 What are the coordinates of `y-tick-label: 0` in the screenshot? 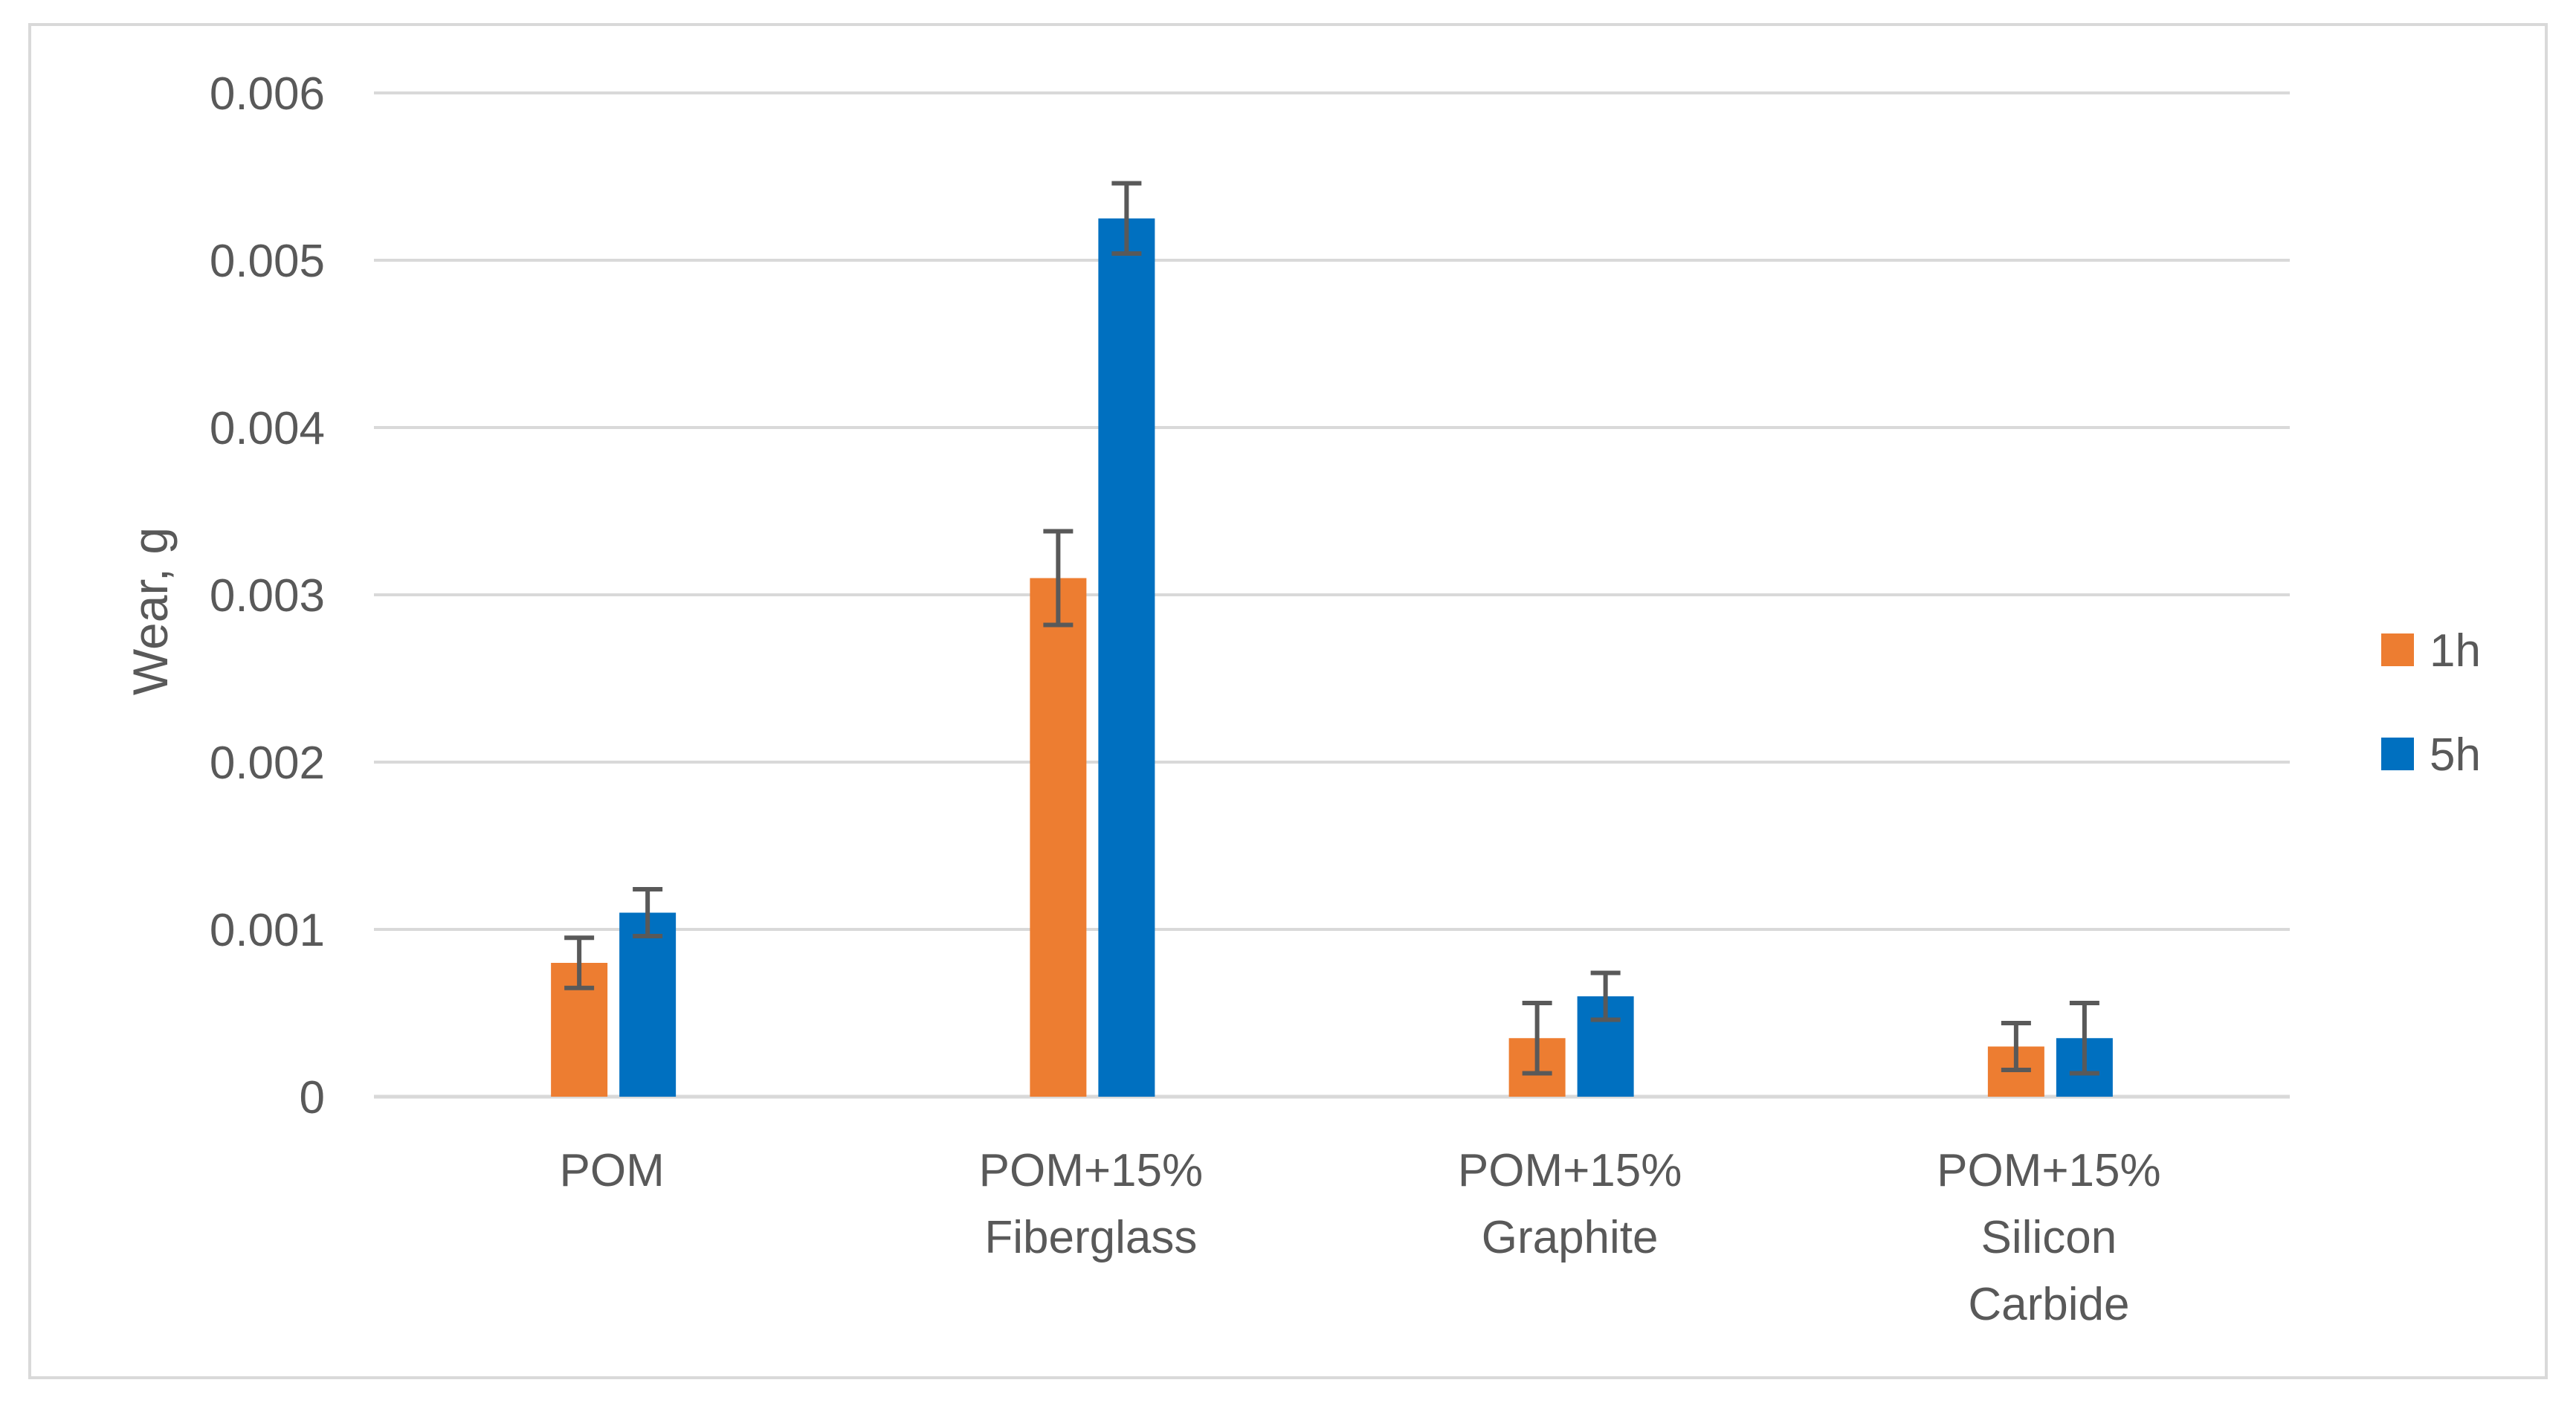 It's located at (312, 1097).